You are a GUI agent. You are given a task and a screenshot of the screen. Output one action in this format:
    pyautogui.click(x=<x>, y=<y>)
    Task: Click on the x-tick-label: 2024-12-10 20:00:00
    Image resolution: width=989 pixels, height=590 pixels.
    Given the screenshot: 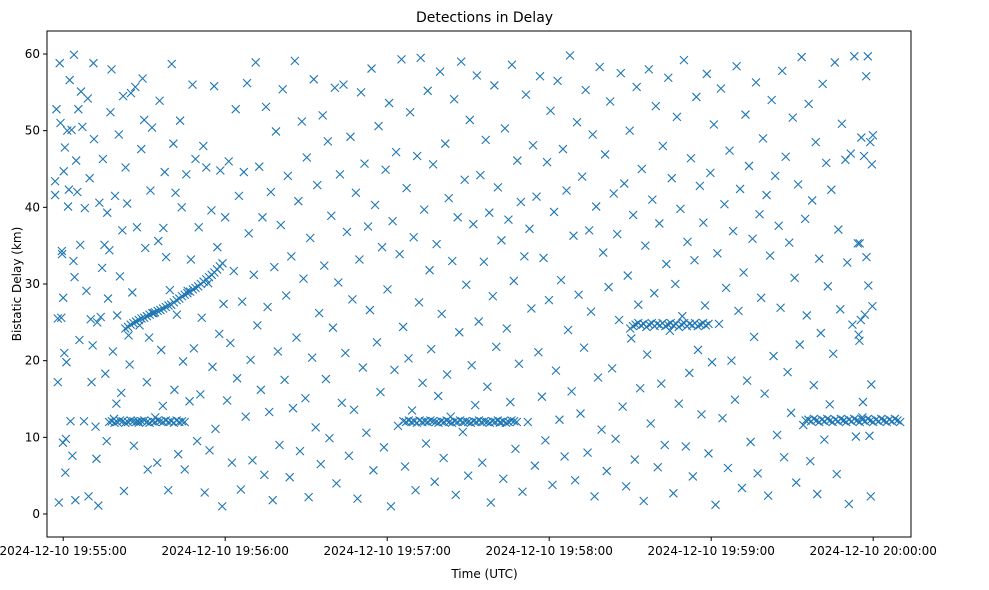 What is the action you would take?
    pyautogui.click(x=872, y=551)
    